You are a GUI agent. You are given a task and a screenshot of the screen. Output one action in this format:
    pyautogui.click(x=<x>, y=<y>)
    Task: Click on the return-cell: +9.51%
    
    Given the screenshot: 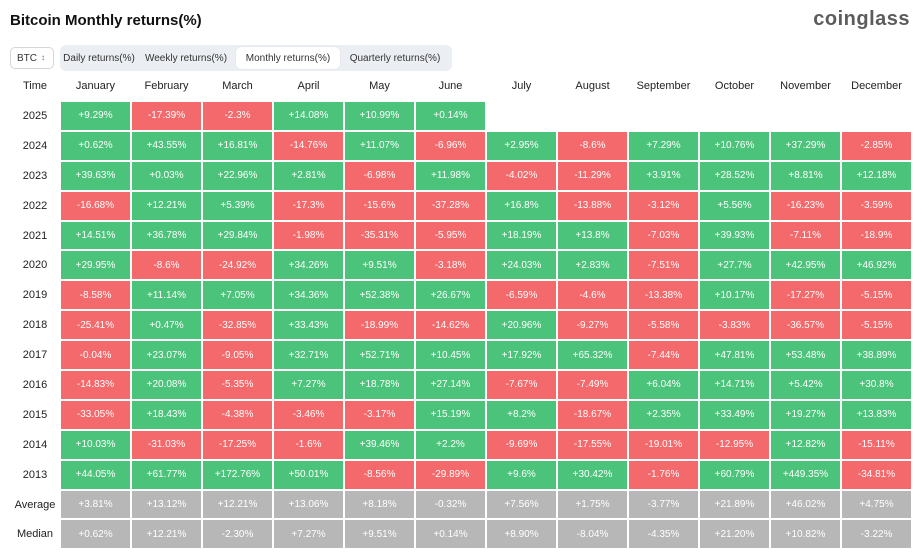 What is the action you would take?
    pyautogui.click(x=379, y=265)
    